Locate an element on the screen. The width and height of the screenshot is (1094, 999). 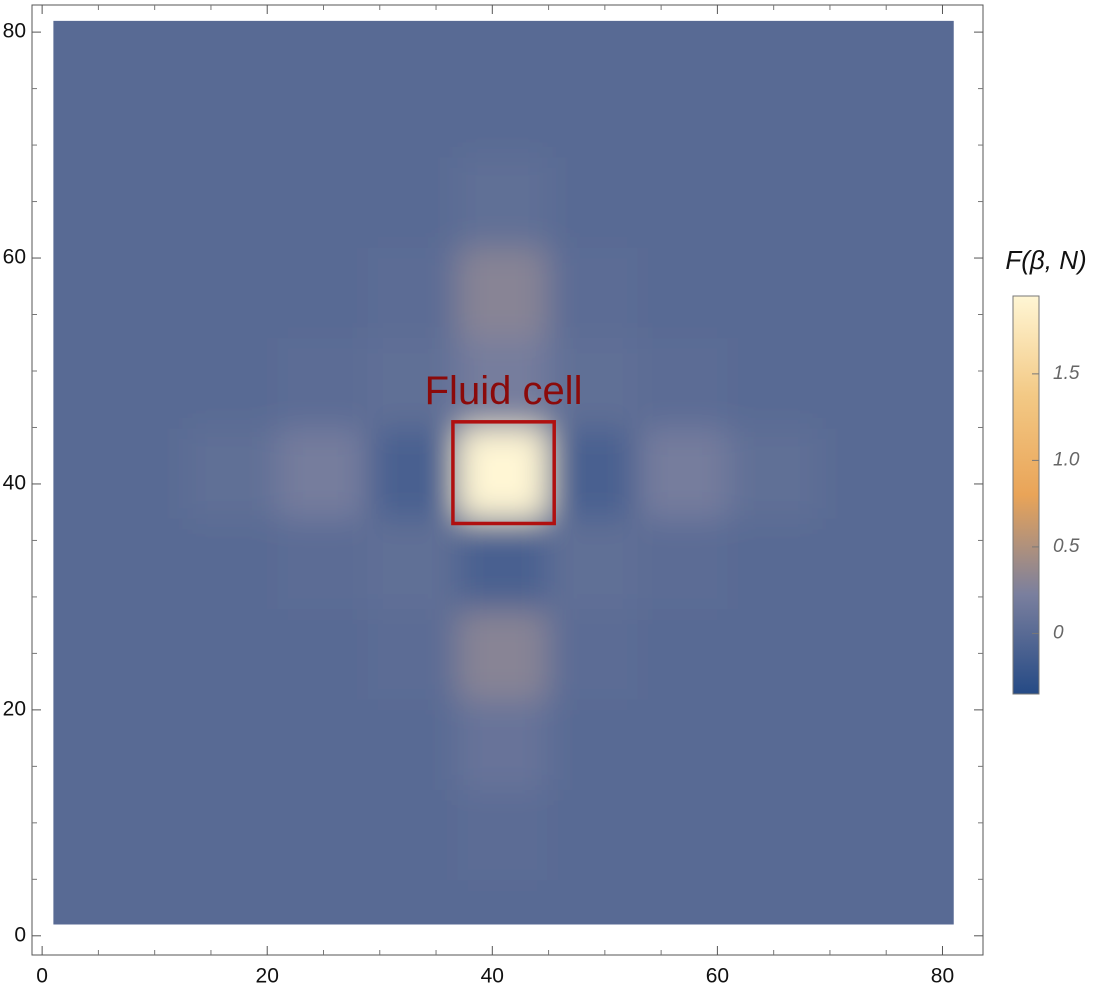
y-tick-label: 40 is located at coordinates (14, 483).